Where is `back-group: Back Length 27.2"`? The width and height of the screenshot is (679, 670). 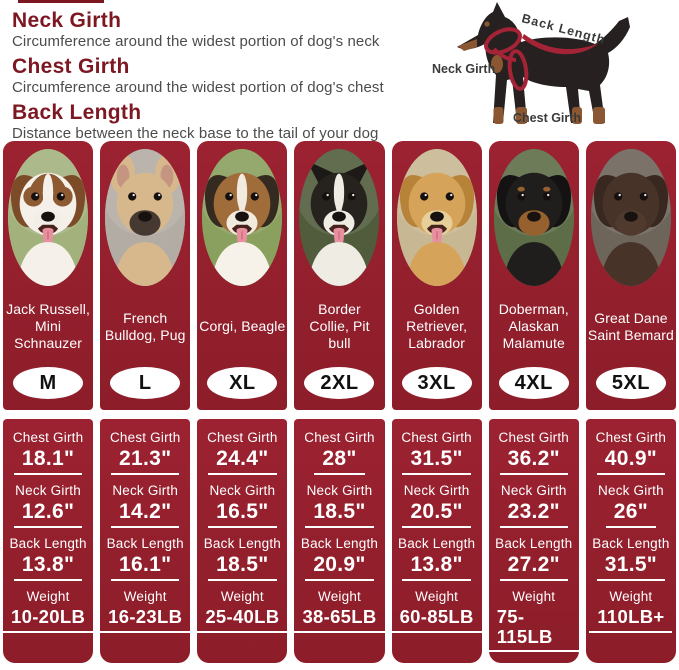 back-group: Back Length 27.2" is located at coordinates (534, 559).